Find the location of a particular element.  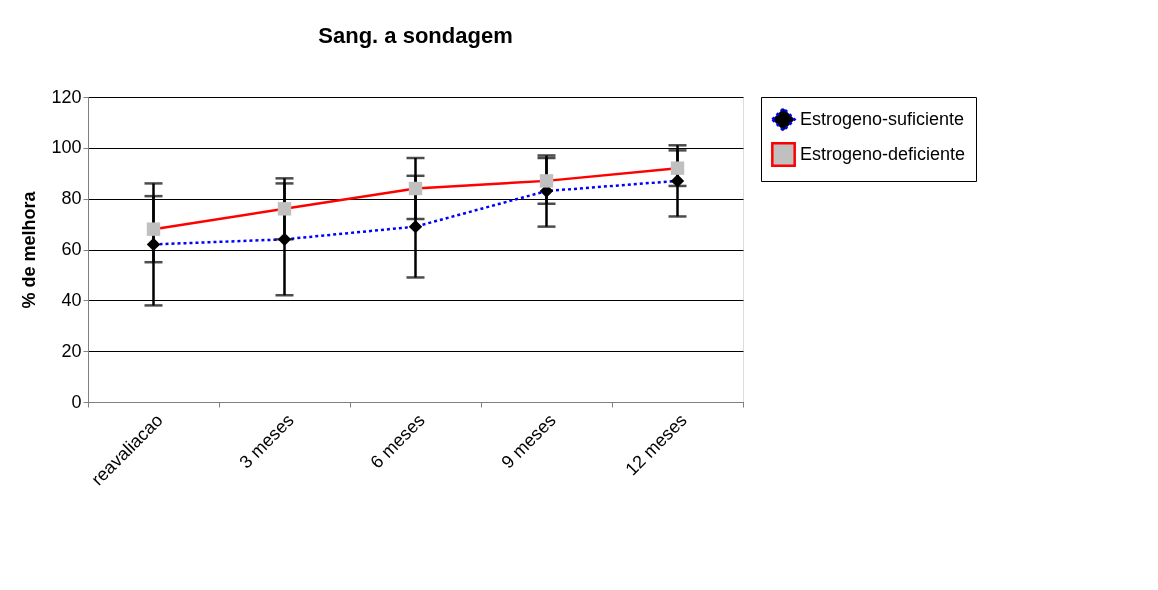

y-tick-label: 100 is located at coordinates (66, 147).